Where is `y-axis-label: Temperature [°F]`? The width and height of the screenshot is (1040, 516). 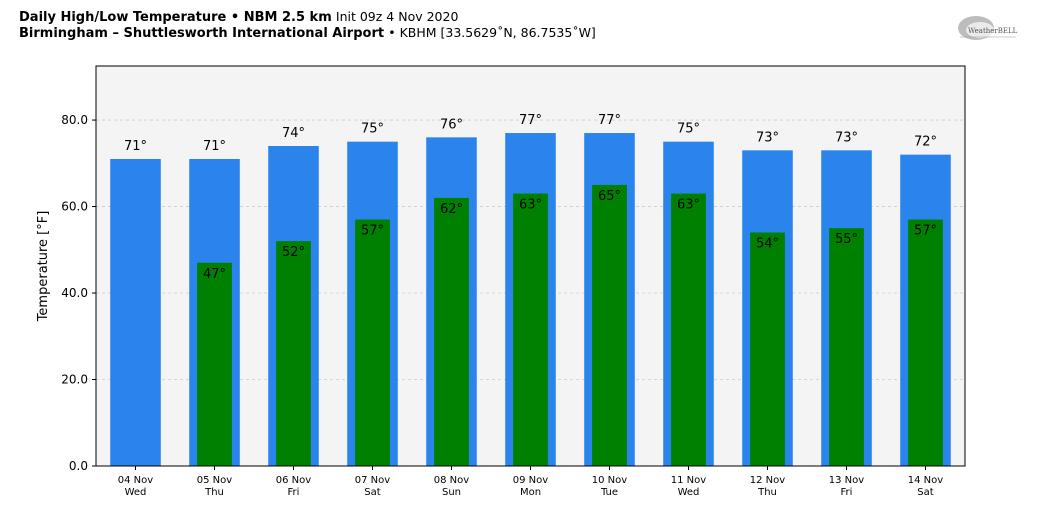
y-axis-label: Temperature [°F] is located at coordinates (43, 267).